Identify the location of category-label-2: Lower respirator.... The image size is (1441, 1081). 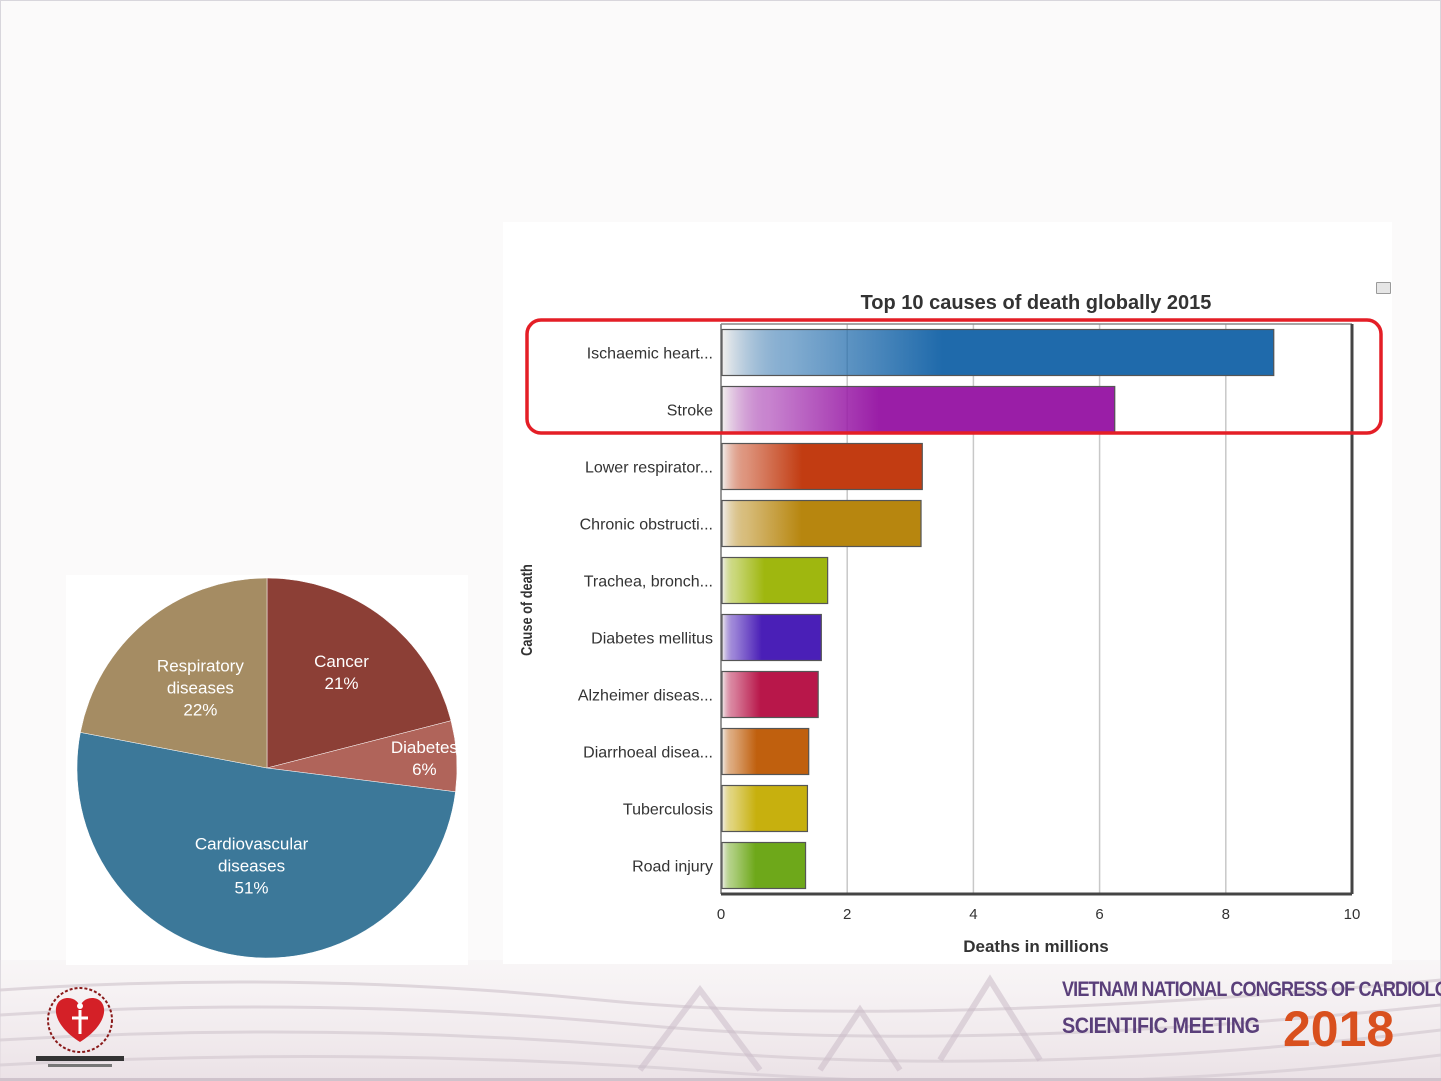
(649, 468).